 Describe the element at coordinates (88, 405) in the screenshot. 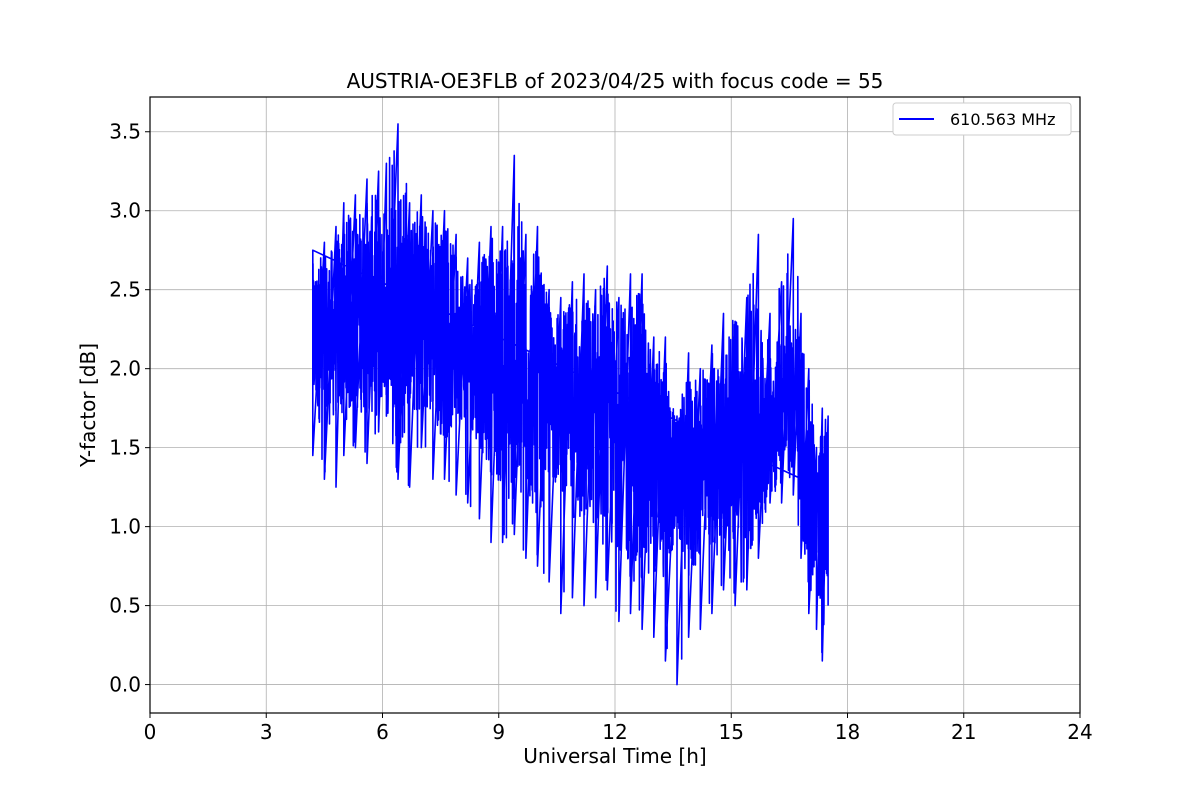

I see `y-axis-label: Y-factor [dB]` at that location.